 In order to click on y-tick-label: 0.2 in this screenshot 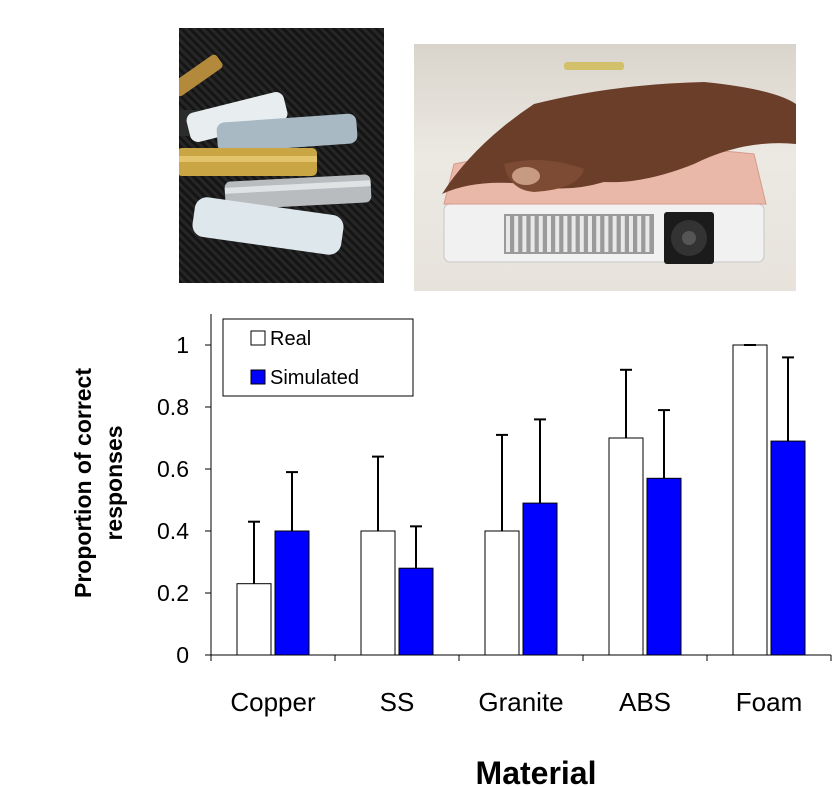, I will do `click(173, 593)`.